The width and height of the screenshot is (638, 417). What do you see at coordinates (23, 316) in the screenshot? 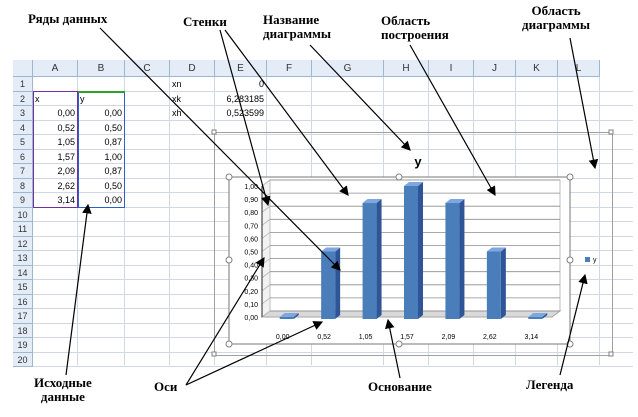
I see `row-header-17: 17` at bounding box center [23, 316].